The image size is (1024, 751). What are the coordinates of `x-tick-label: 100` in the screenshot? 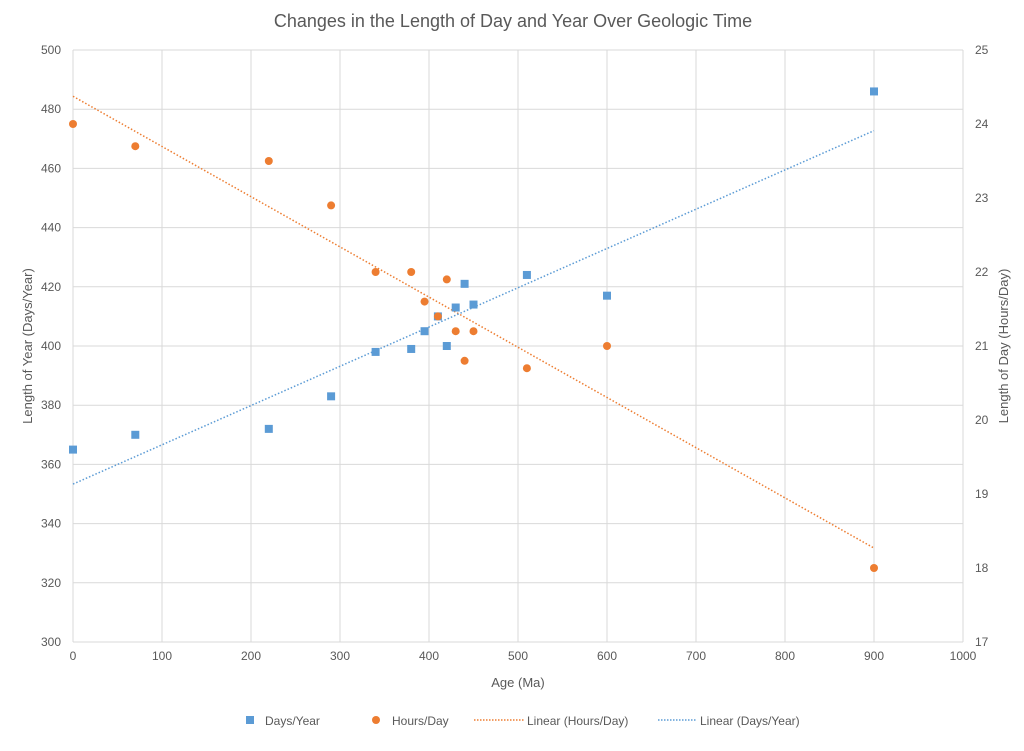 It's located at (162, 656).